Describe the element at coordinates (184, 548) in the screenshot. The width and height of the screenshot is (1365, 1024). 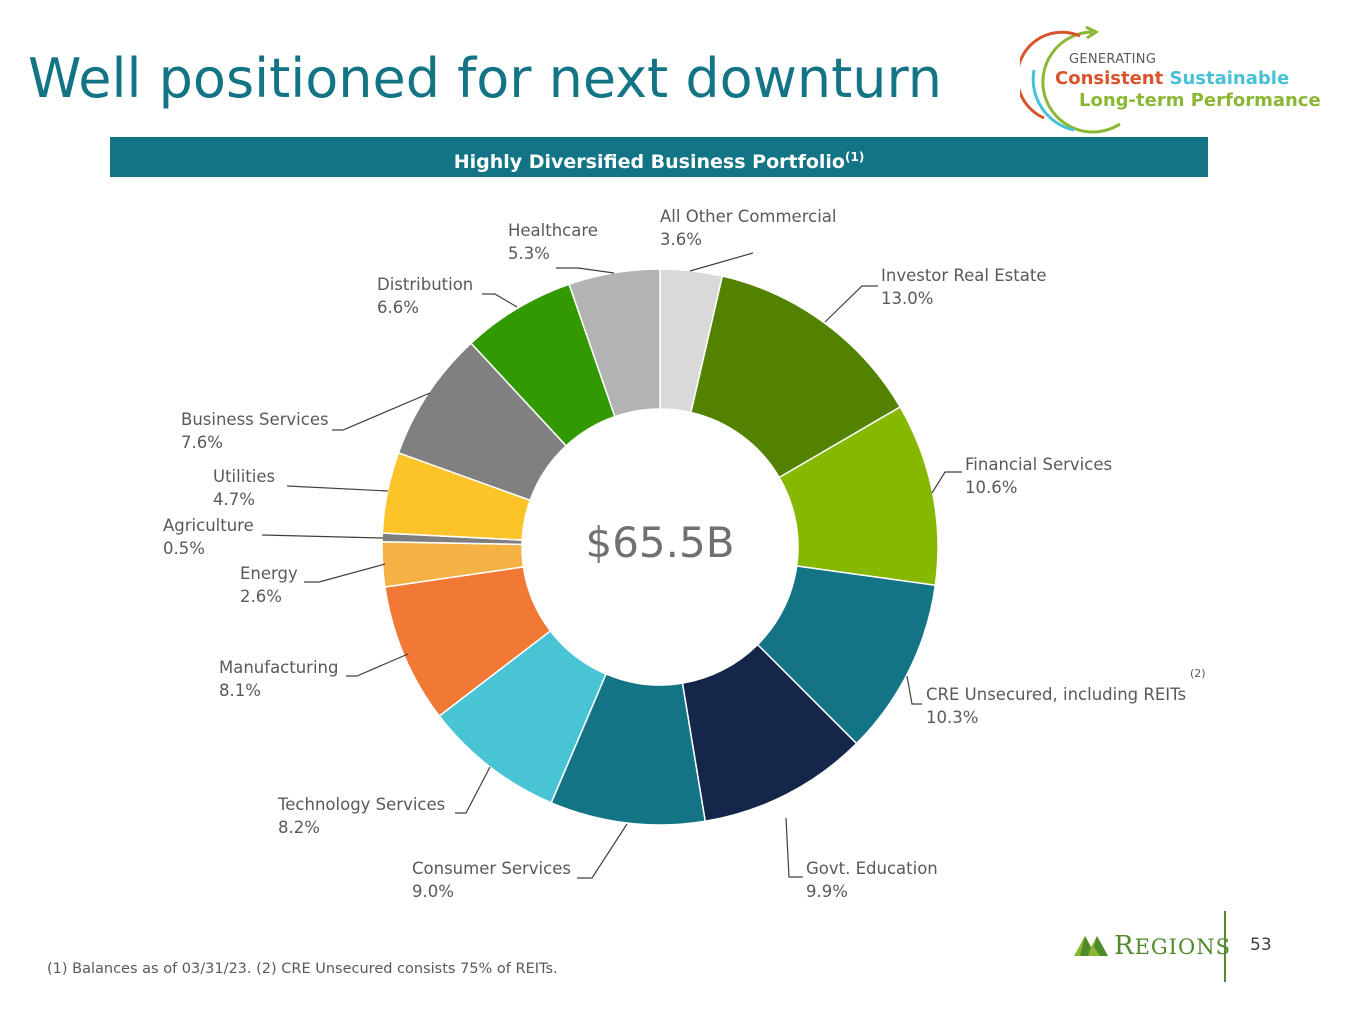
I see `value-agriculture: 0.5%` at that location.